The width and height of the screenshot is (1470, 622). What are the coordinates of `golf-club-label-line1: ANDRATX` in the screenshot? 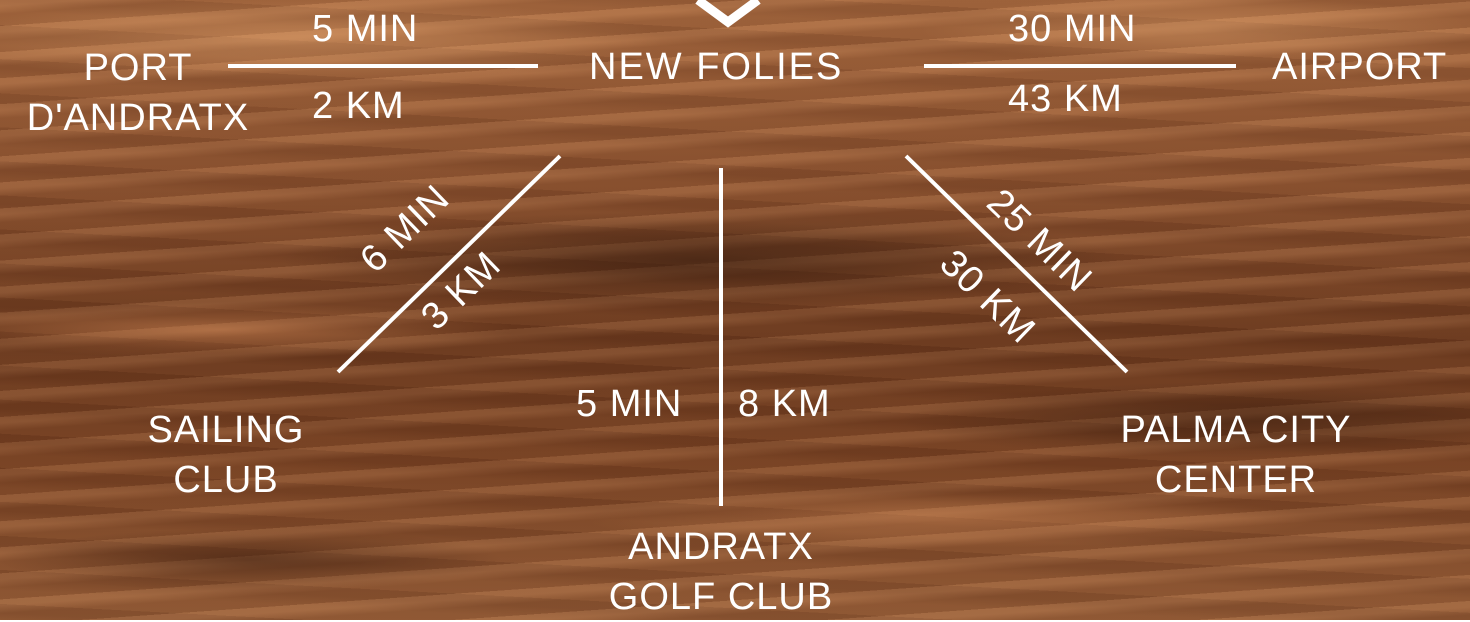 It's located at (721, 547).